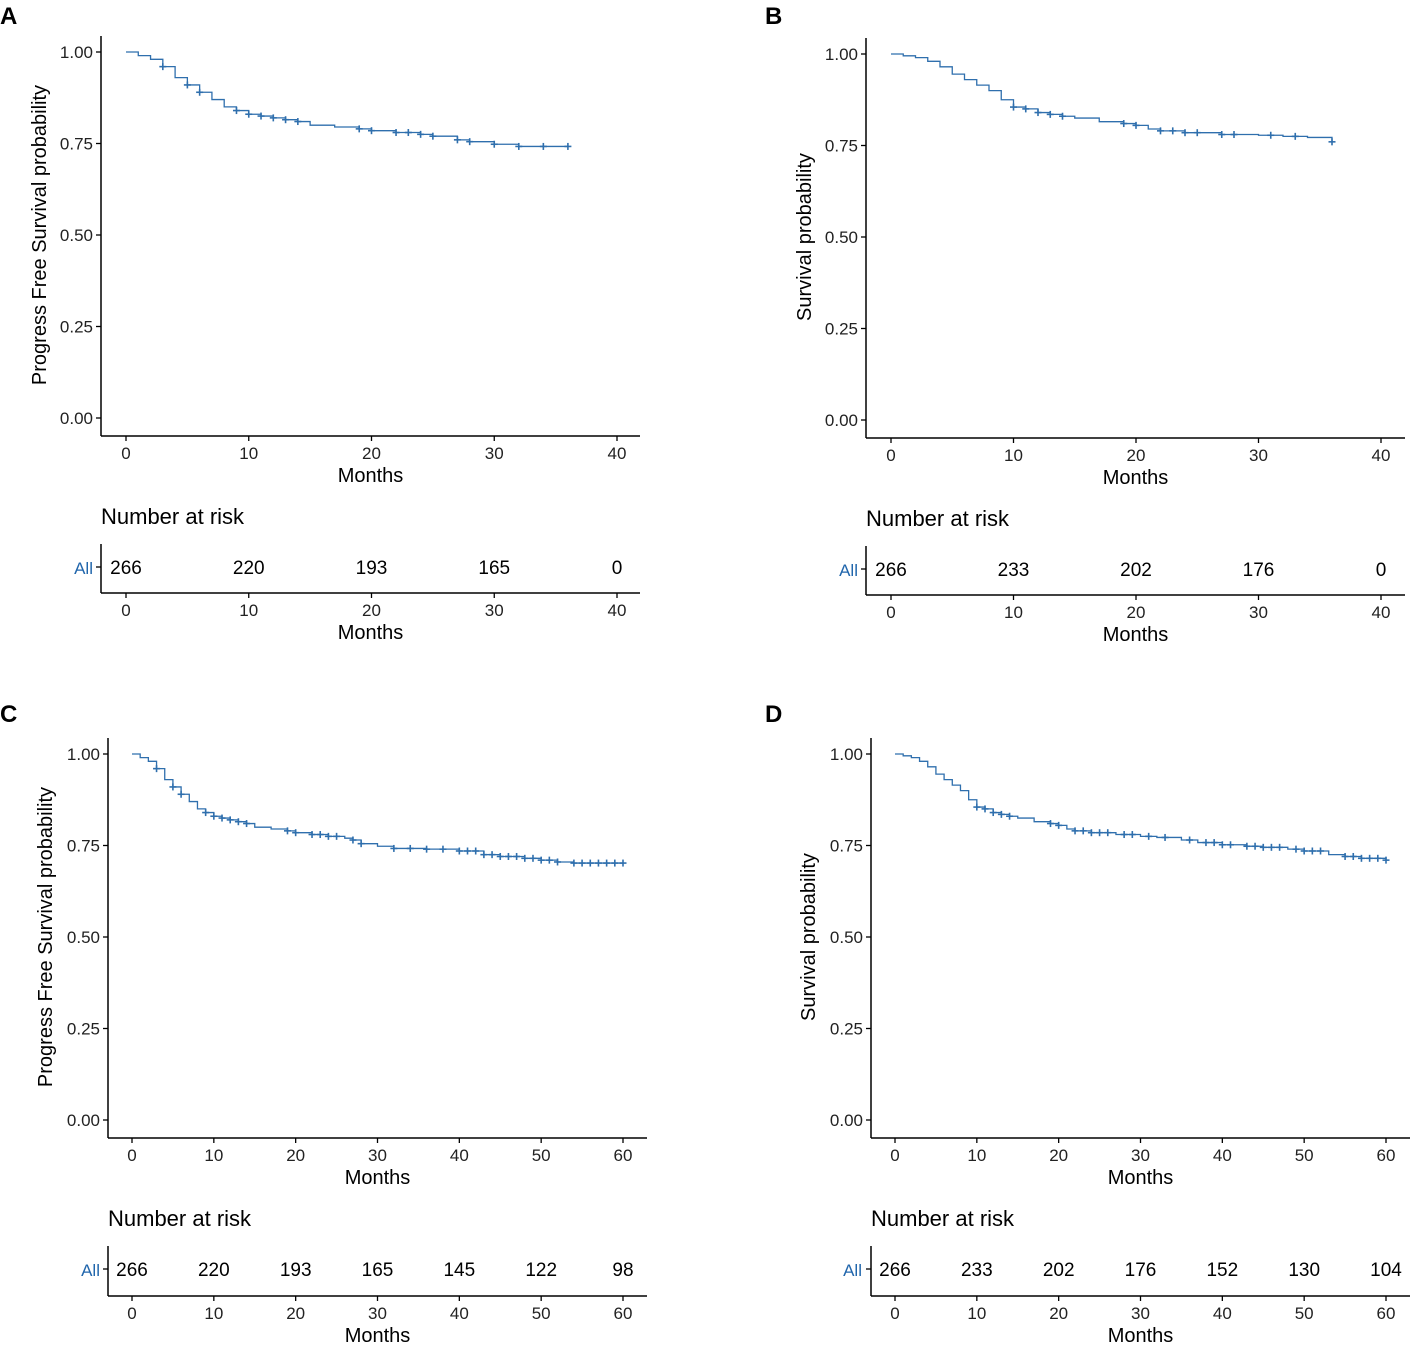  I want to click on panel-letter: C, so click(8, 714).